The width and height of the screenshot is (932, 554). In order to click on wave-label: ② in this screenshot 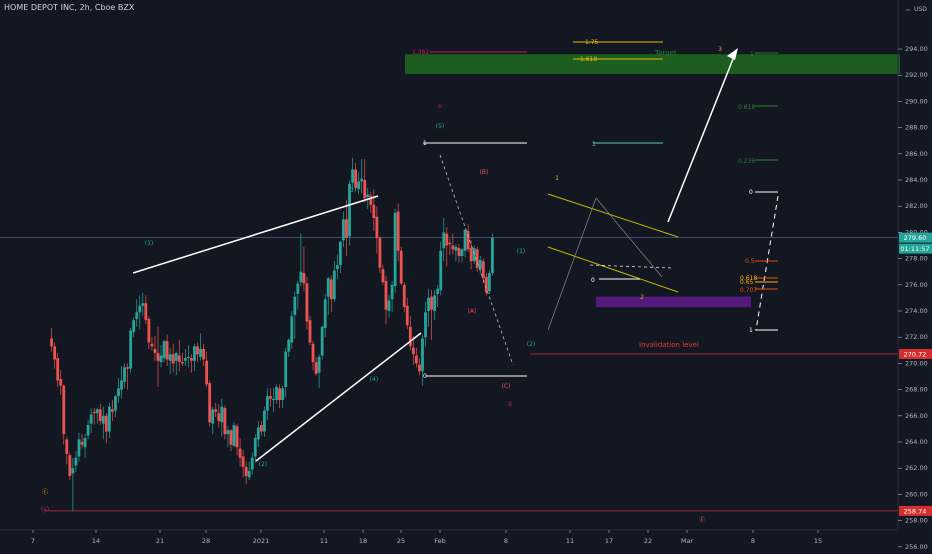, I will do `click(510, 404)`.